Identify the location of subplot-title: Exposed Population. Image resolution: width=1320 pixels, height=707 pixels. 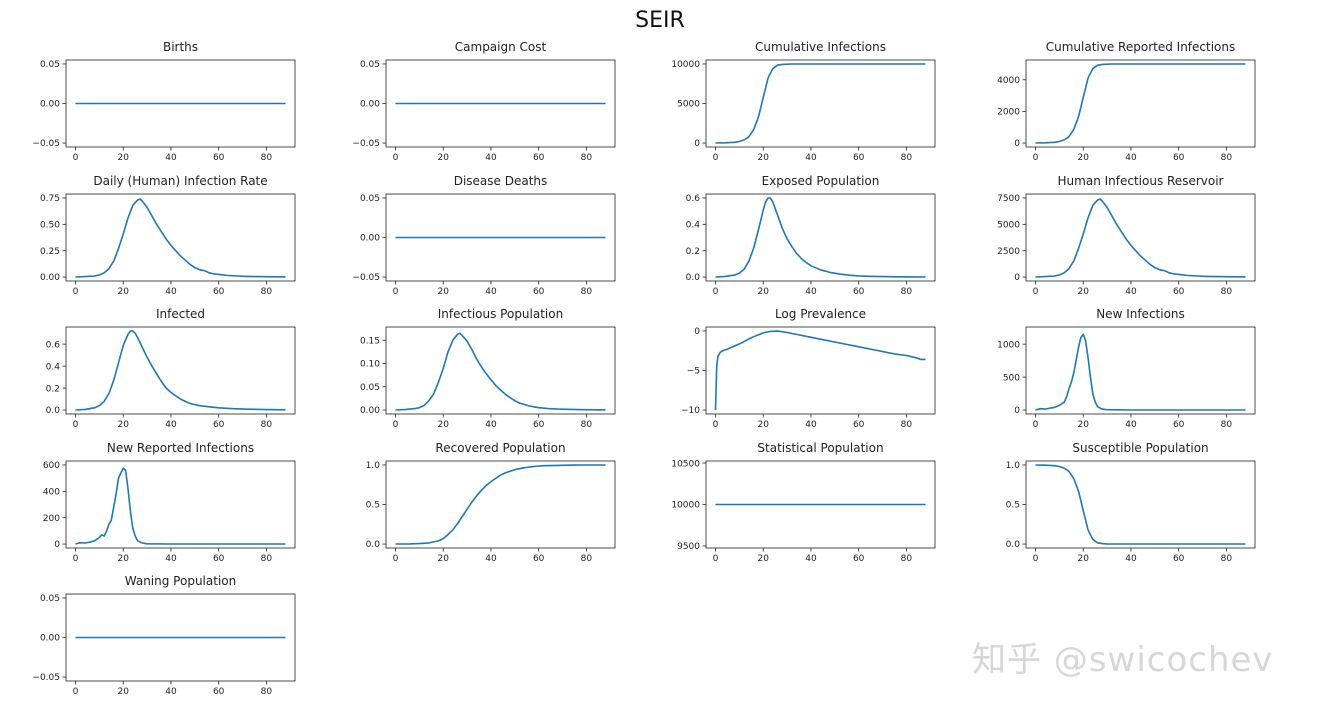
(821, 181).